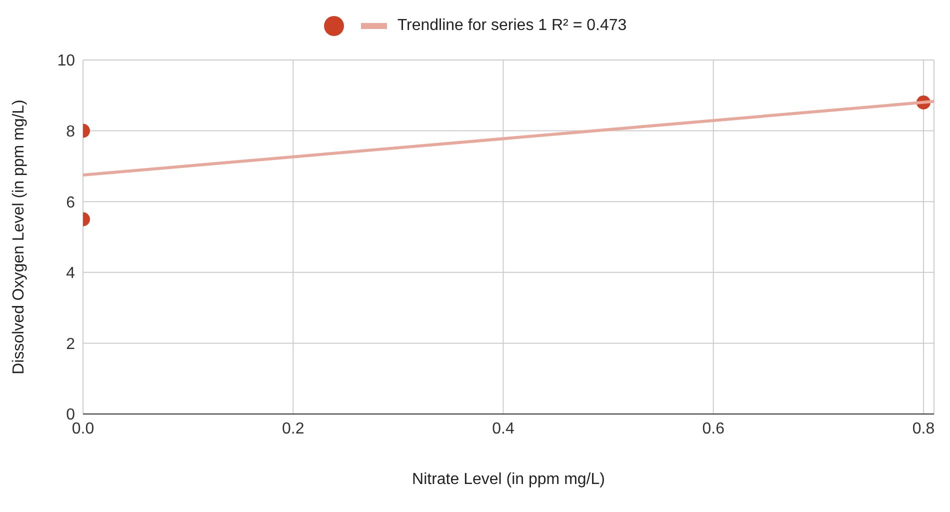  Describe the element at coordinates (71, 131) in the screenshot. I see `y-tick-label: 8` at that location.